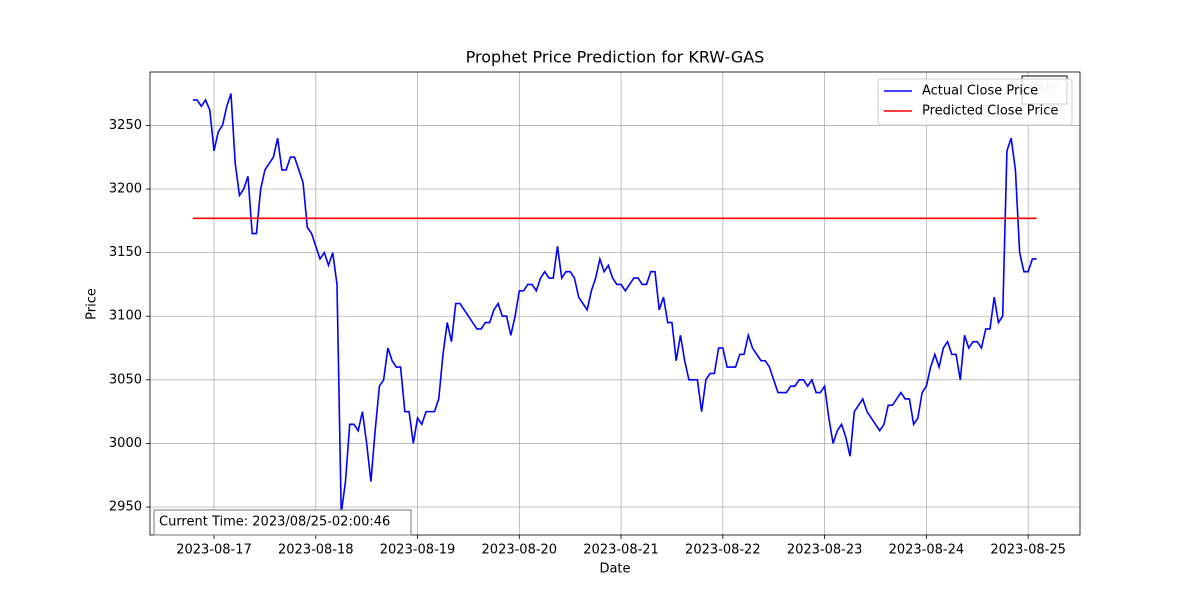 The image size is (1200, 600). What do you see at coordinates (125, 189) in the screenshot?
I see `y-tick-label: 3200` at bounding box center [125, 189].